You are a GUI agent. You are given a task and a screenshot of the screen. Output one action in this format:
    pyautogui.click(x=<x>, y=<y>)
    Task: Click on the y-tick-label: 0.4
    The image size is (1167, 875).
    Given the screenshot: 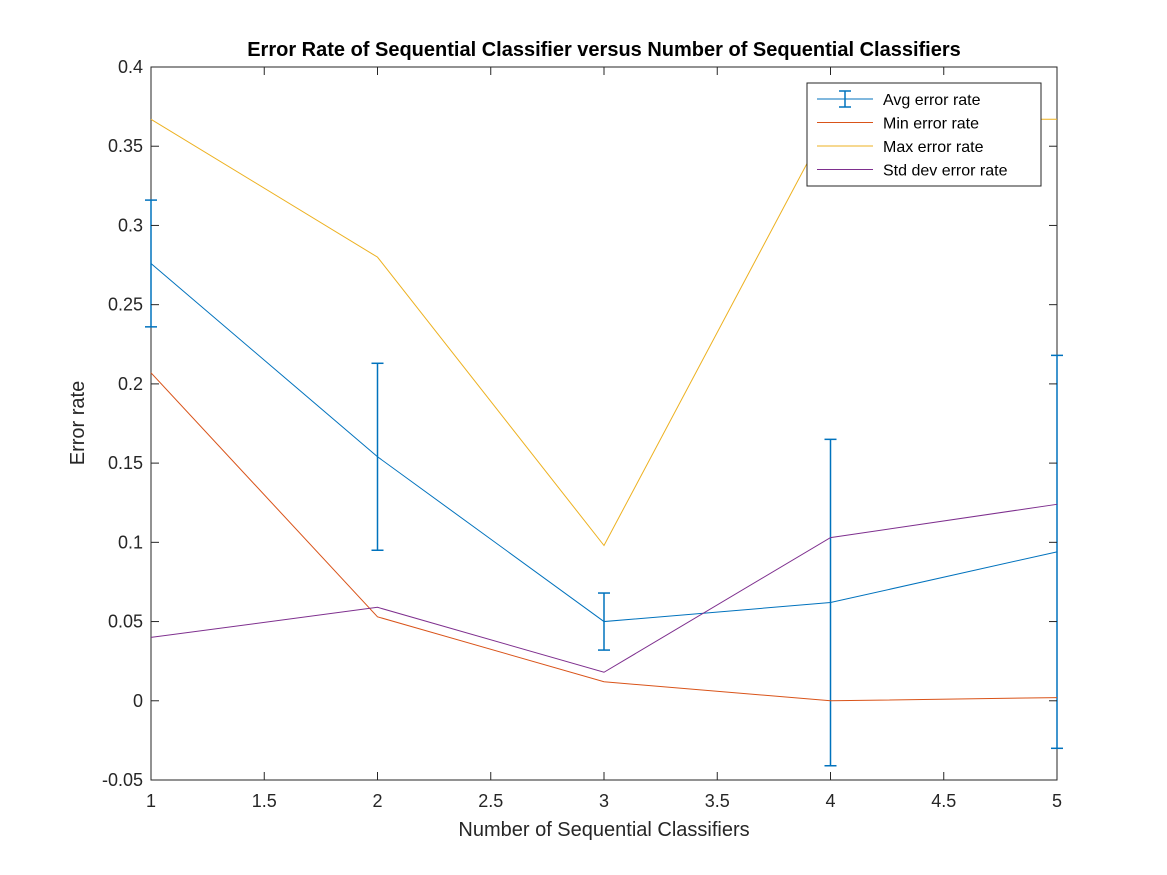 What is the action you would take?
    pyautogui.click(x=130, y=67)
    